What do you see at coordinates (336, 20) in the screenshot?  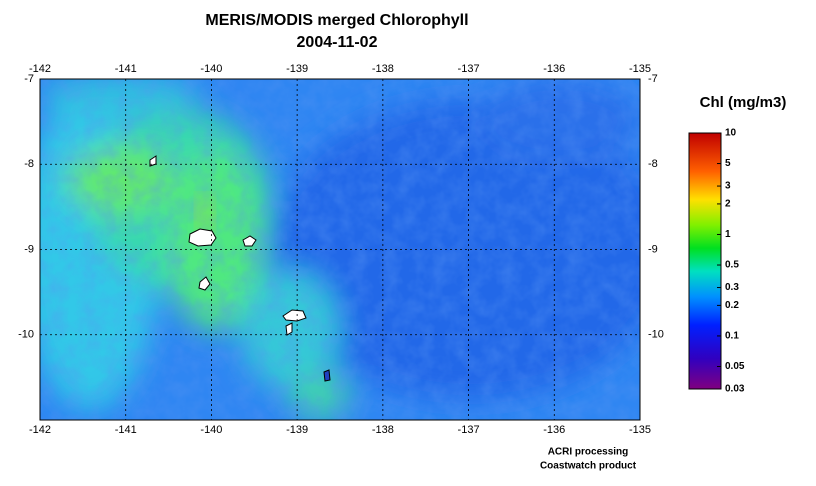 I see `map-title: MERIS/MODIS merged Chlorophyll` at bounding box center [336, 20].